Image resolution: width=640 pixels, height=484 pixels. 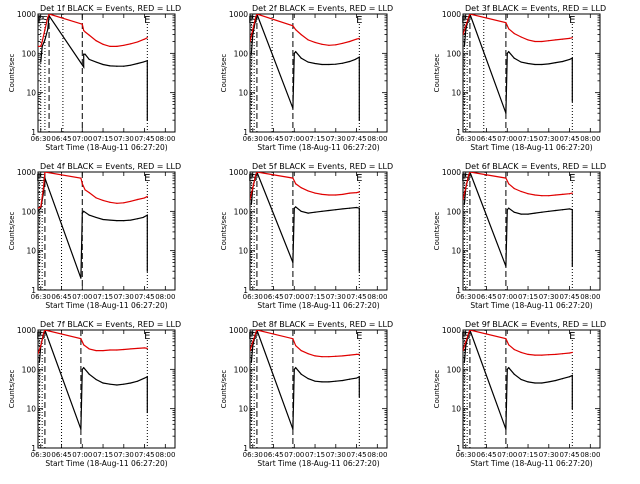 What do you see at coordinates (33, 132) in the screenshot?
I see `y-tick-label: 1` at bounding box center [33, 132].